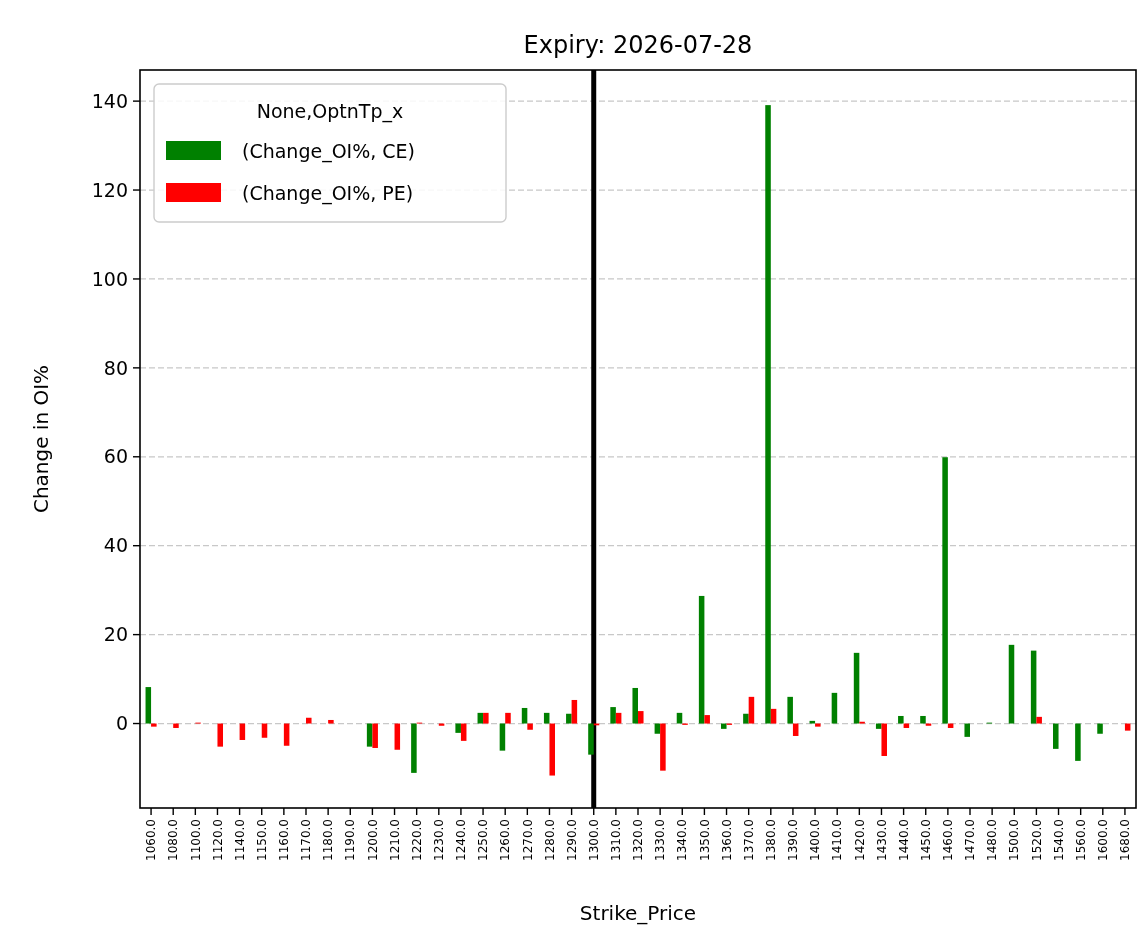 This screenshot has width=1143, height=939. What do you see at coordinates (859, 840) in the screenshot?
I see `x-tick-label: 1420.0` at bounding box center [859, 840].